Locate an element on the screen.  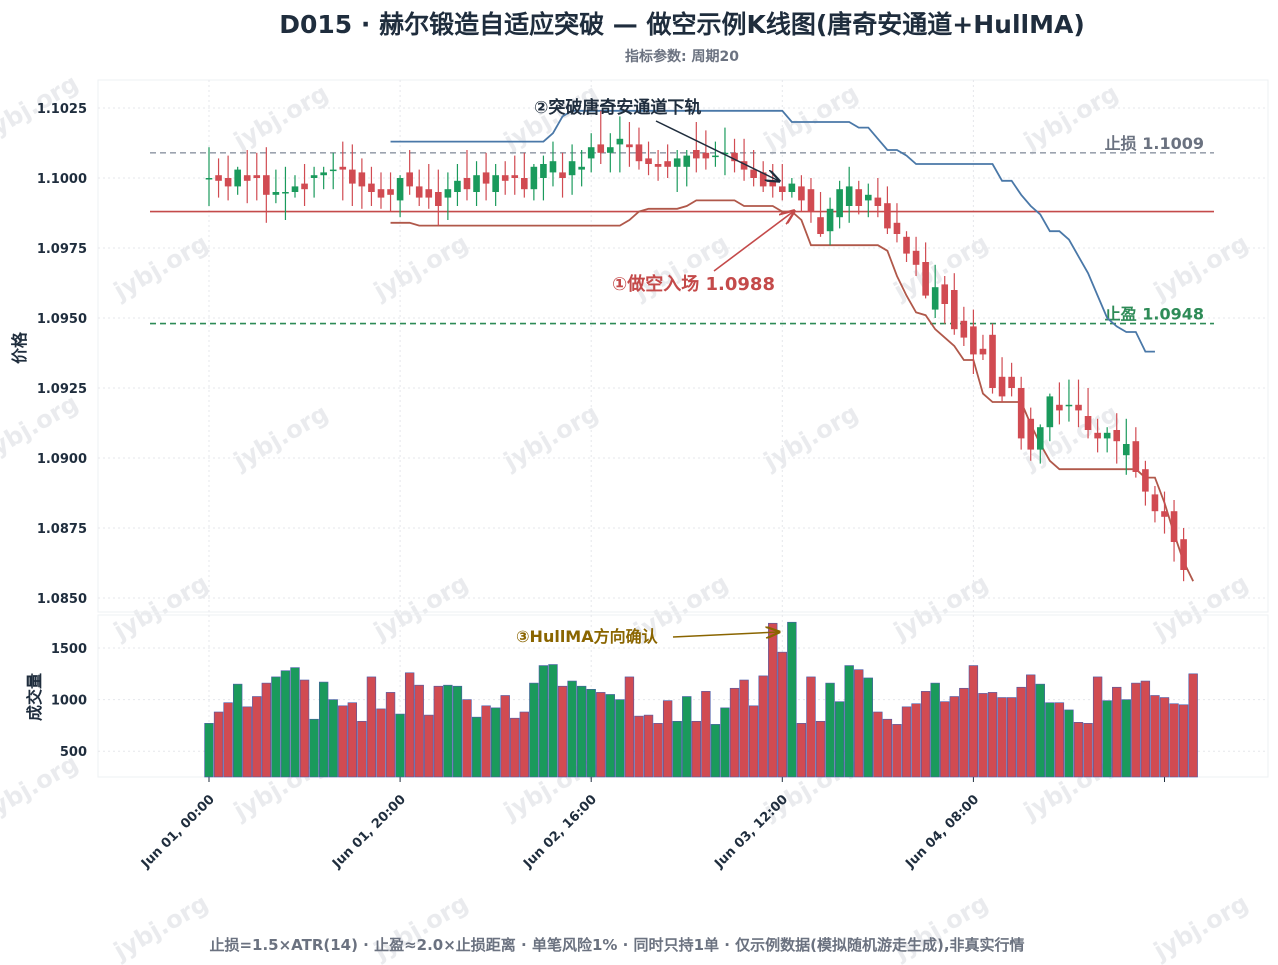
price-tick-label: 1.0900 is located at coordinates (62, 459).